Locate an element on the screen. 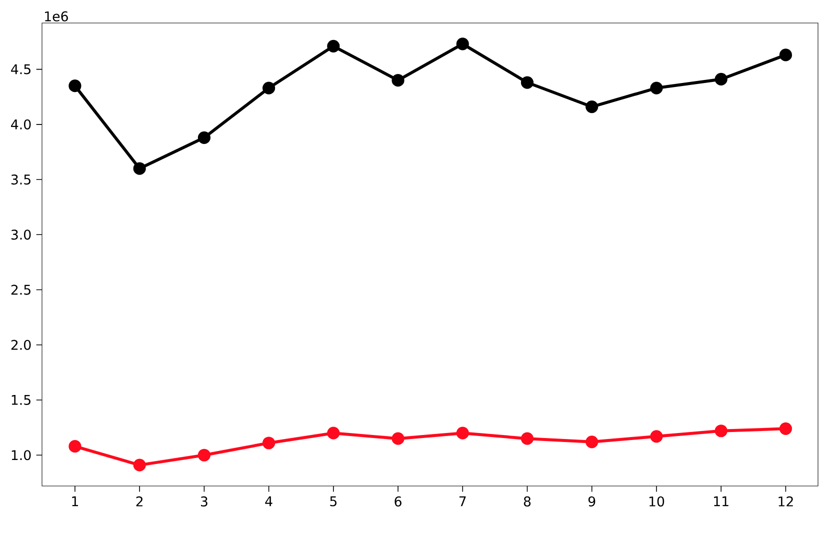  y-tick-label: 3.0 is located at coordinates (21, 235).